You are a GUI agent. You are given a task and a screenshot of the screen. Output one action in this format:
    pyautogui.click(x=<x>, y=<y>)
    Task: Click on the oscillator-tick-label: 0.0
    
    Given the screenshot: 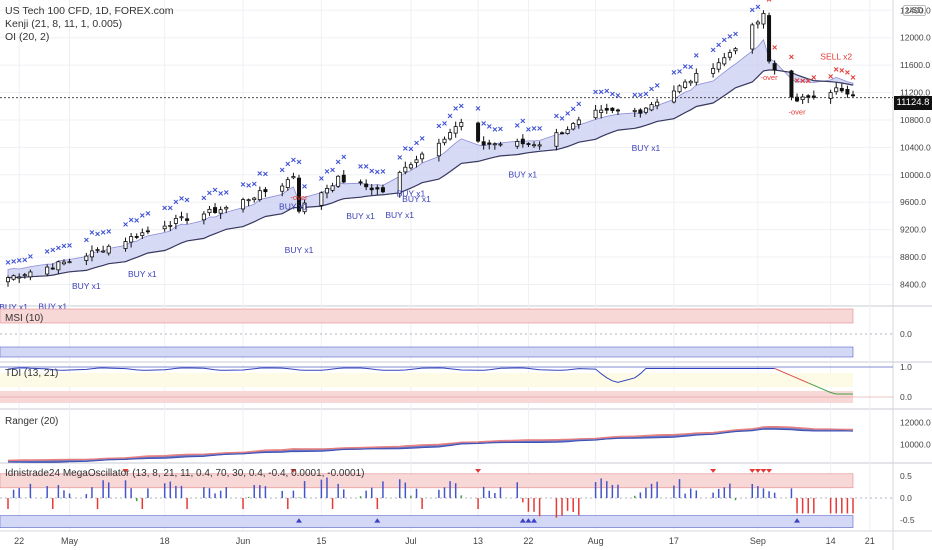 What is the action you would take?
    pyautogui.click(x=906, y=498)
    